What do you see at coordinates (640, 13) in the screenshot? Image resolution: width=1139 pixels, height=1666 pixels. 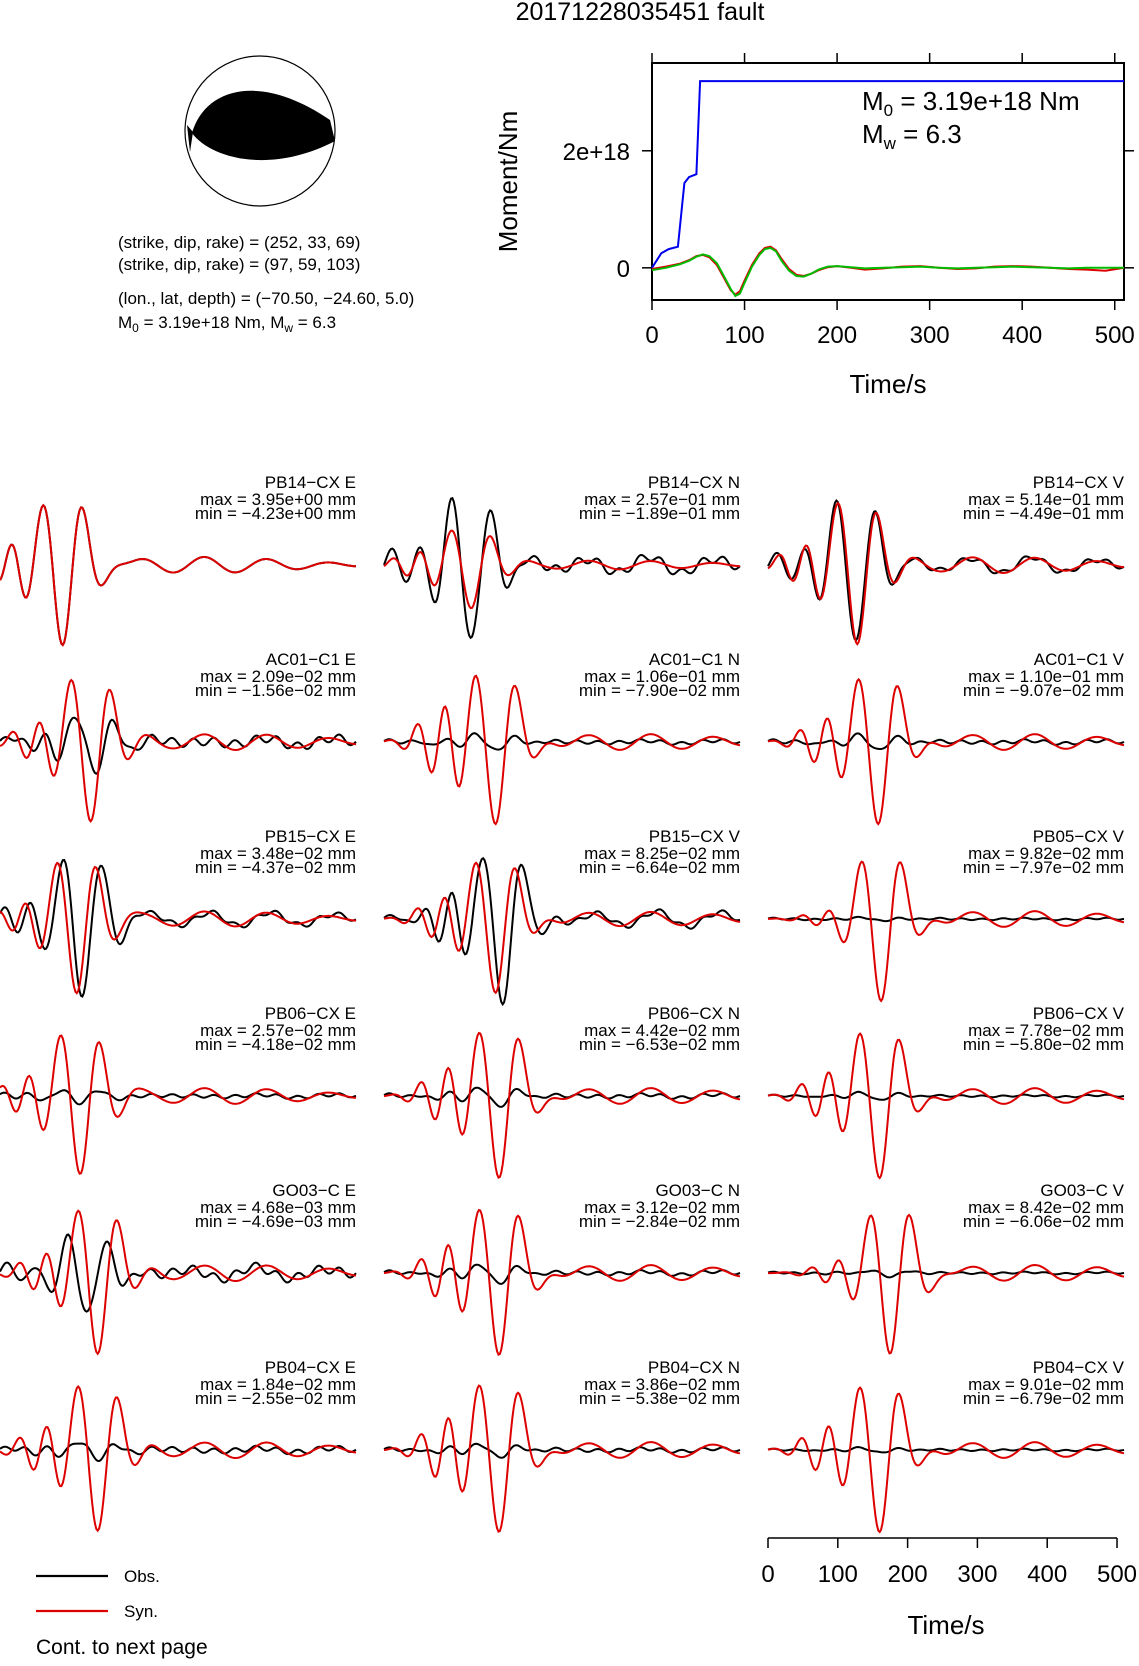 I see `figure-title: 20171228035451 fault` at bounding box center [640, 13].